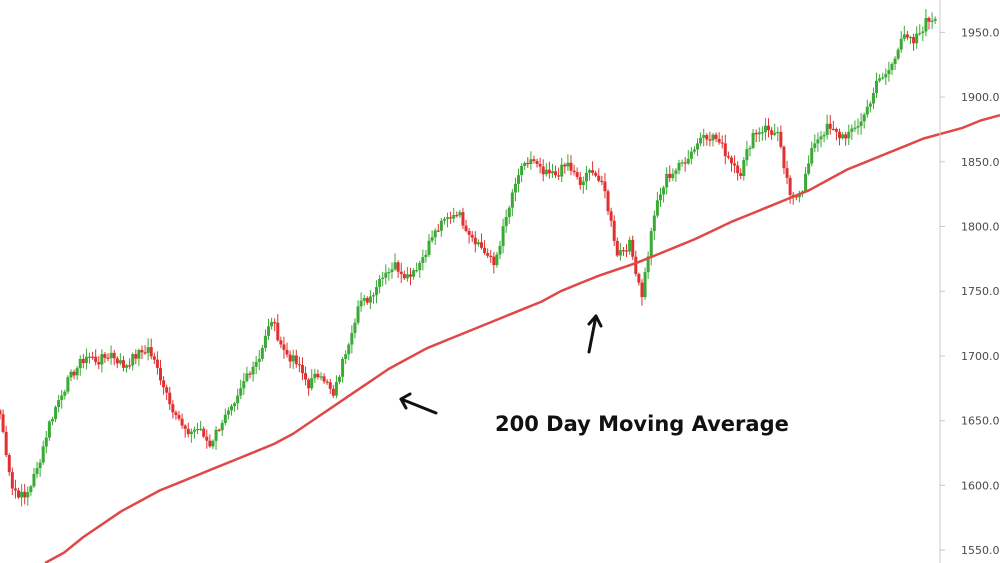 The height and width of the screenshot is (563, 1000). What do you see at coordinates (642, 424) in the screenshot?
I see `moving-average-annotation-label: 200 Day Moving Average` at bounding box center [642, 424].